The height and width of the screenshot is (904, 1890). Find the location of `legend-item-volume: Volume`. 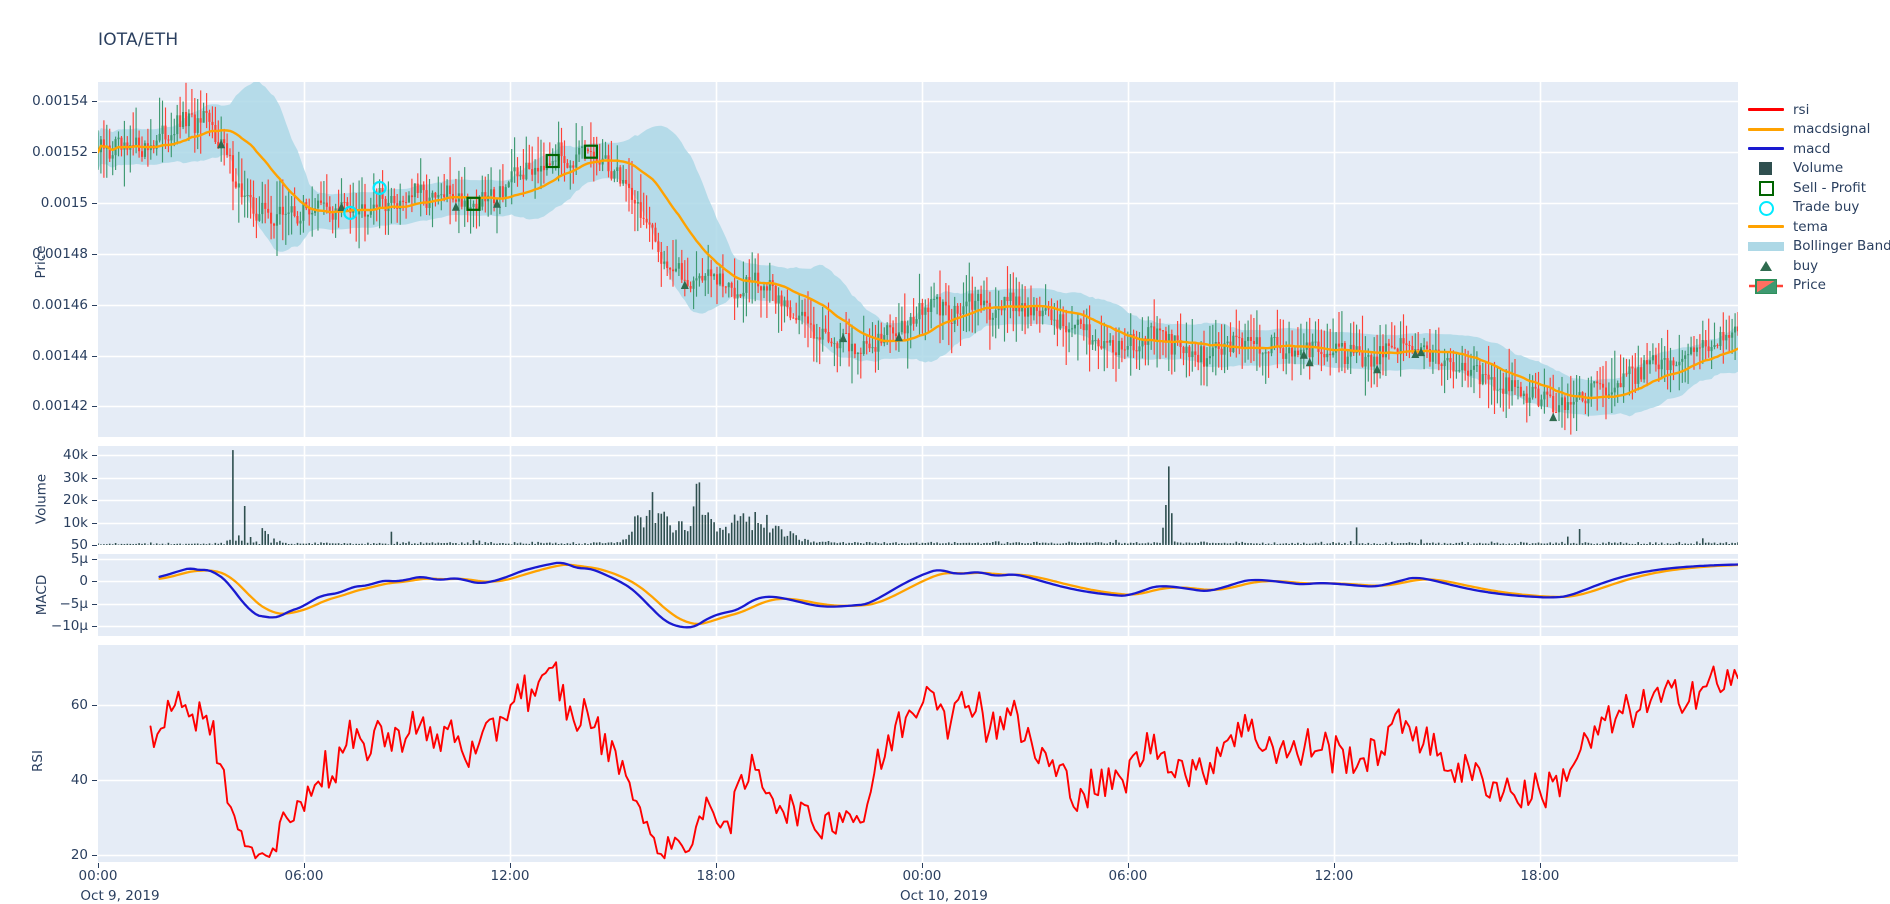

legend-item-volume: Volume is located at coordinates (1817, 169).